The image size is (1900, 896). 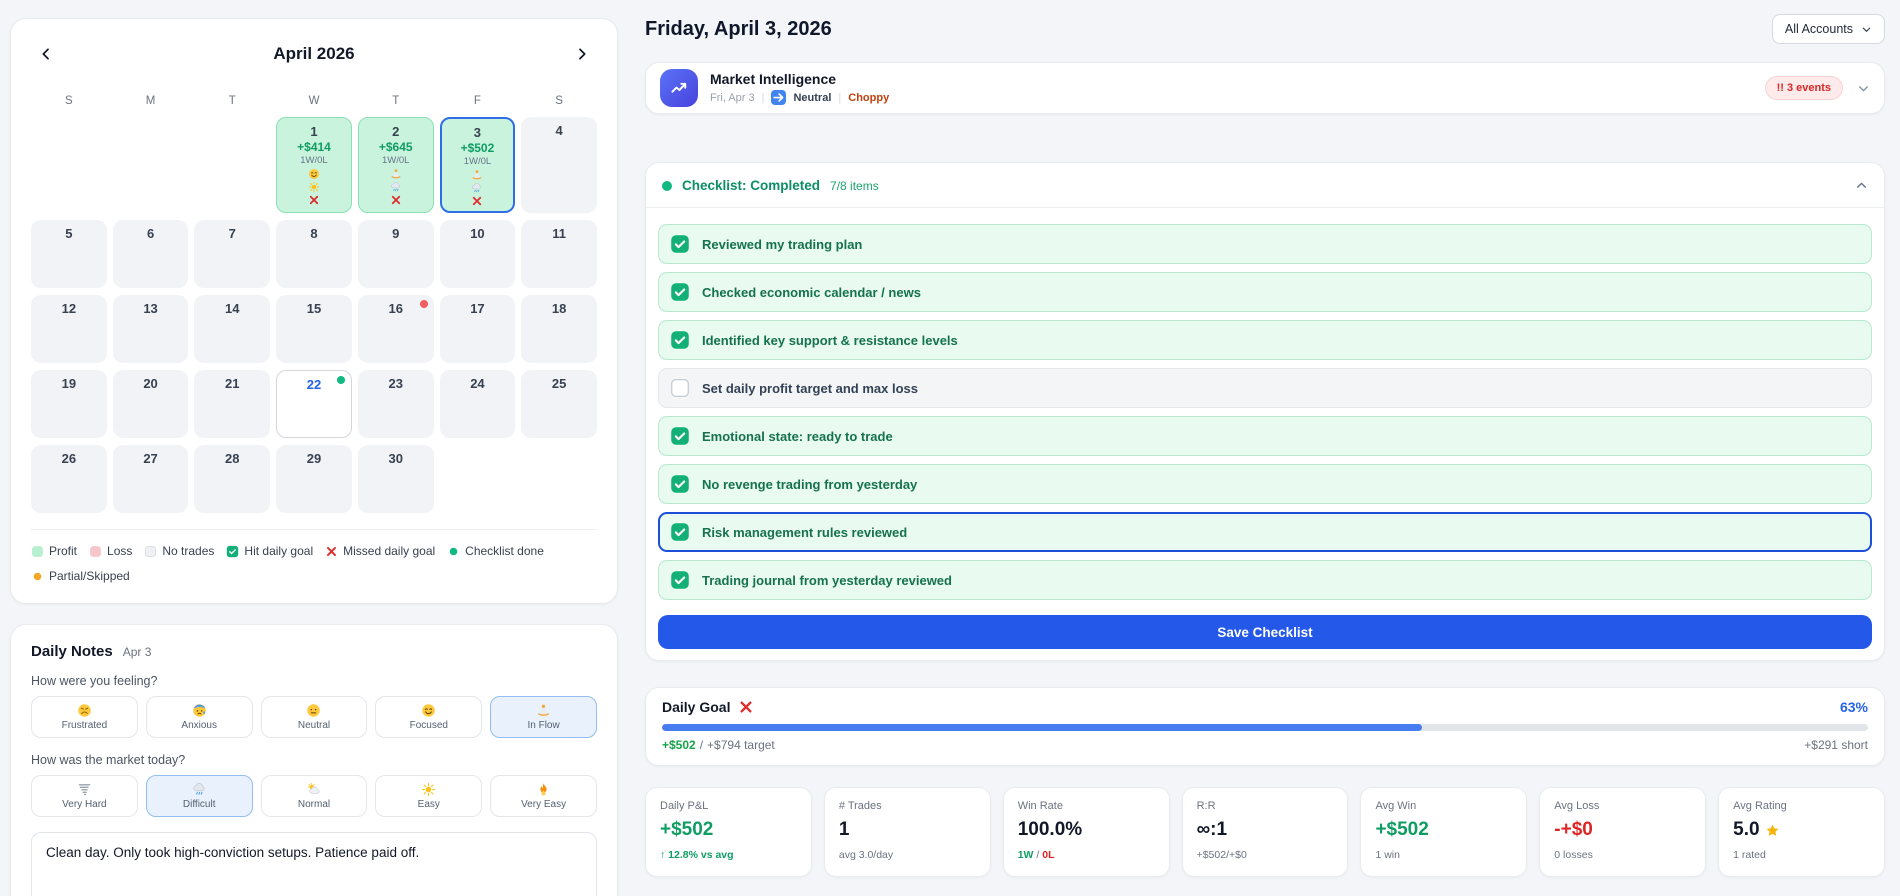 I want to click on checklist-item: Risk management rules reviewed, so click(x=1265, y=532).